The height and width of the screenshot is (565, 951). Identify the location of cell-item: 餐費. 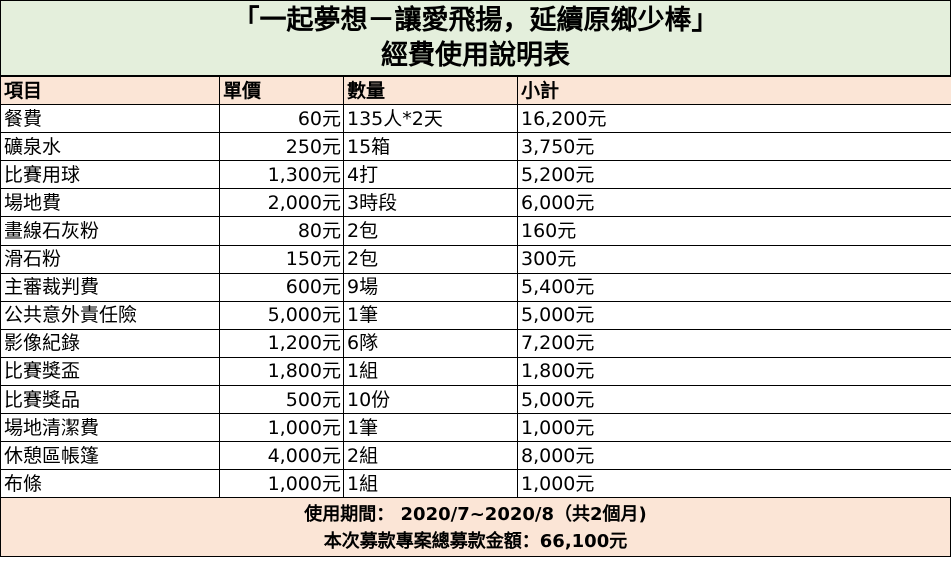
(110, 119).